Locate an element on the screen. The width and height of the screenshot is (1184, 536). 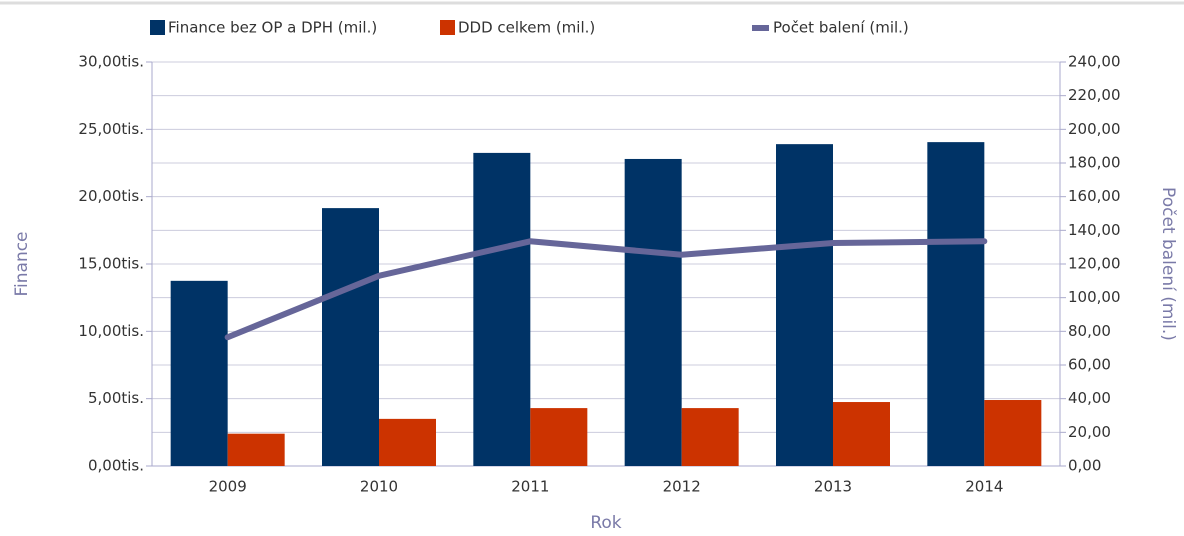
y-tick-label: 15,00tis. is located at coordinates (111, 264).